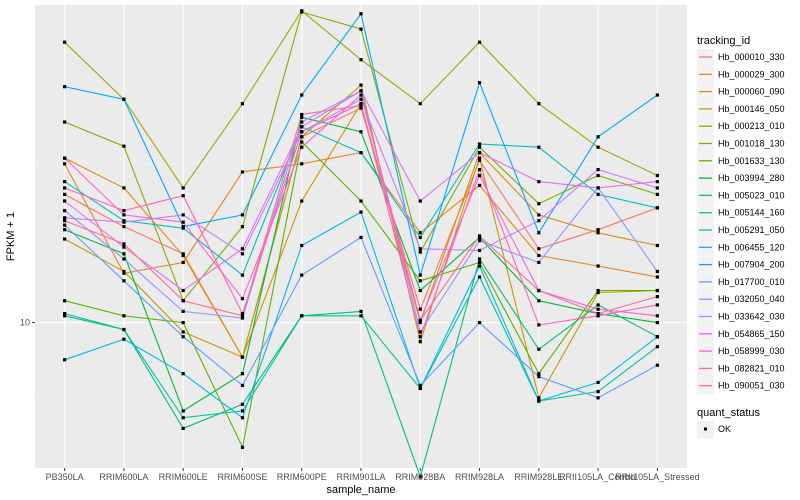  I want to click on legend-item: Hb_054865_150, so click(741, 334).